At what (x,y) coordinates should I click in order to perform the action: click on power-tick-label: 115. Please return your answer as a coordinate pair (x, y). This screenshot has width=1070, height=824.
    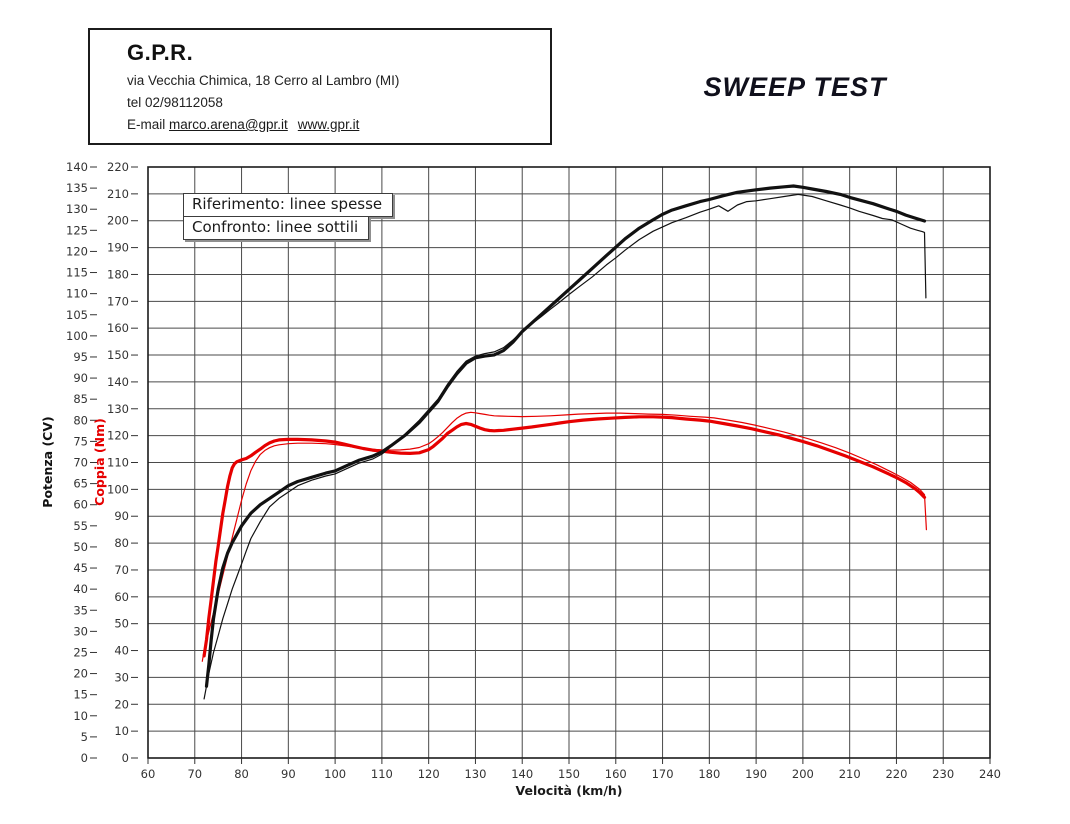
    Looking at the image, I should click on (77, 273).